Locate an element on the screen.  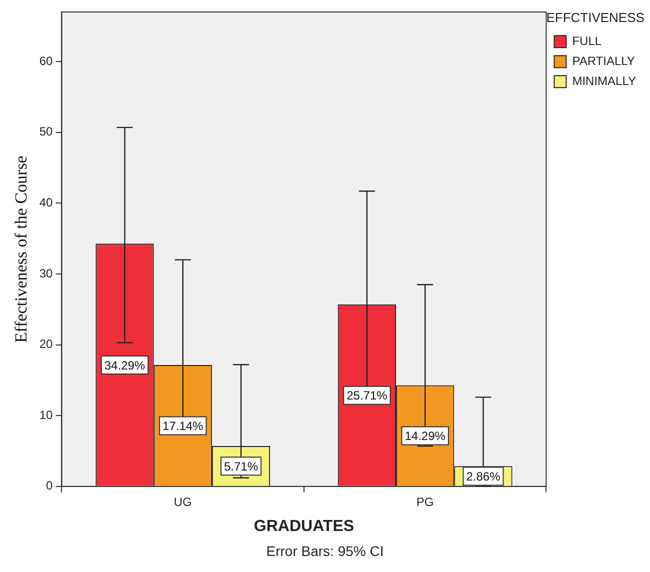
y-tick-label: 30 is located at coordinates (46, 273).